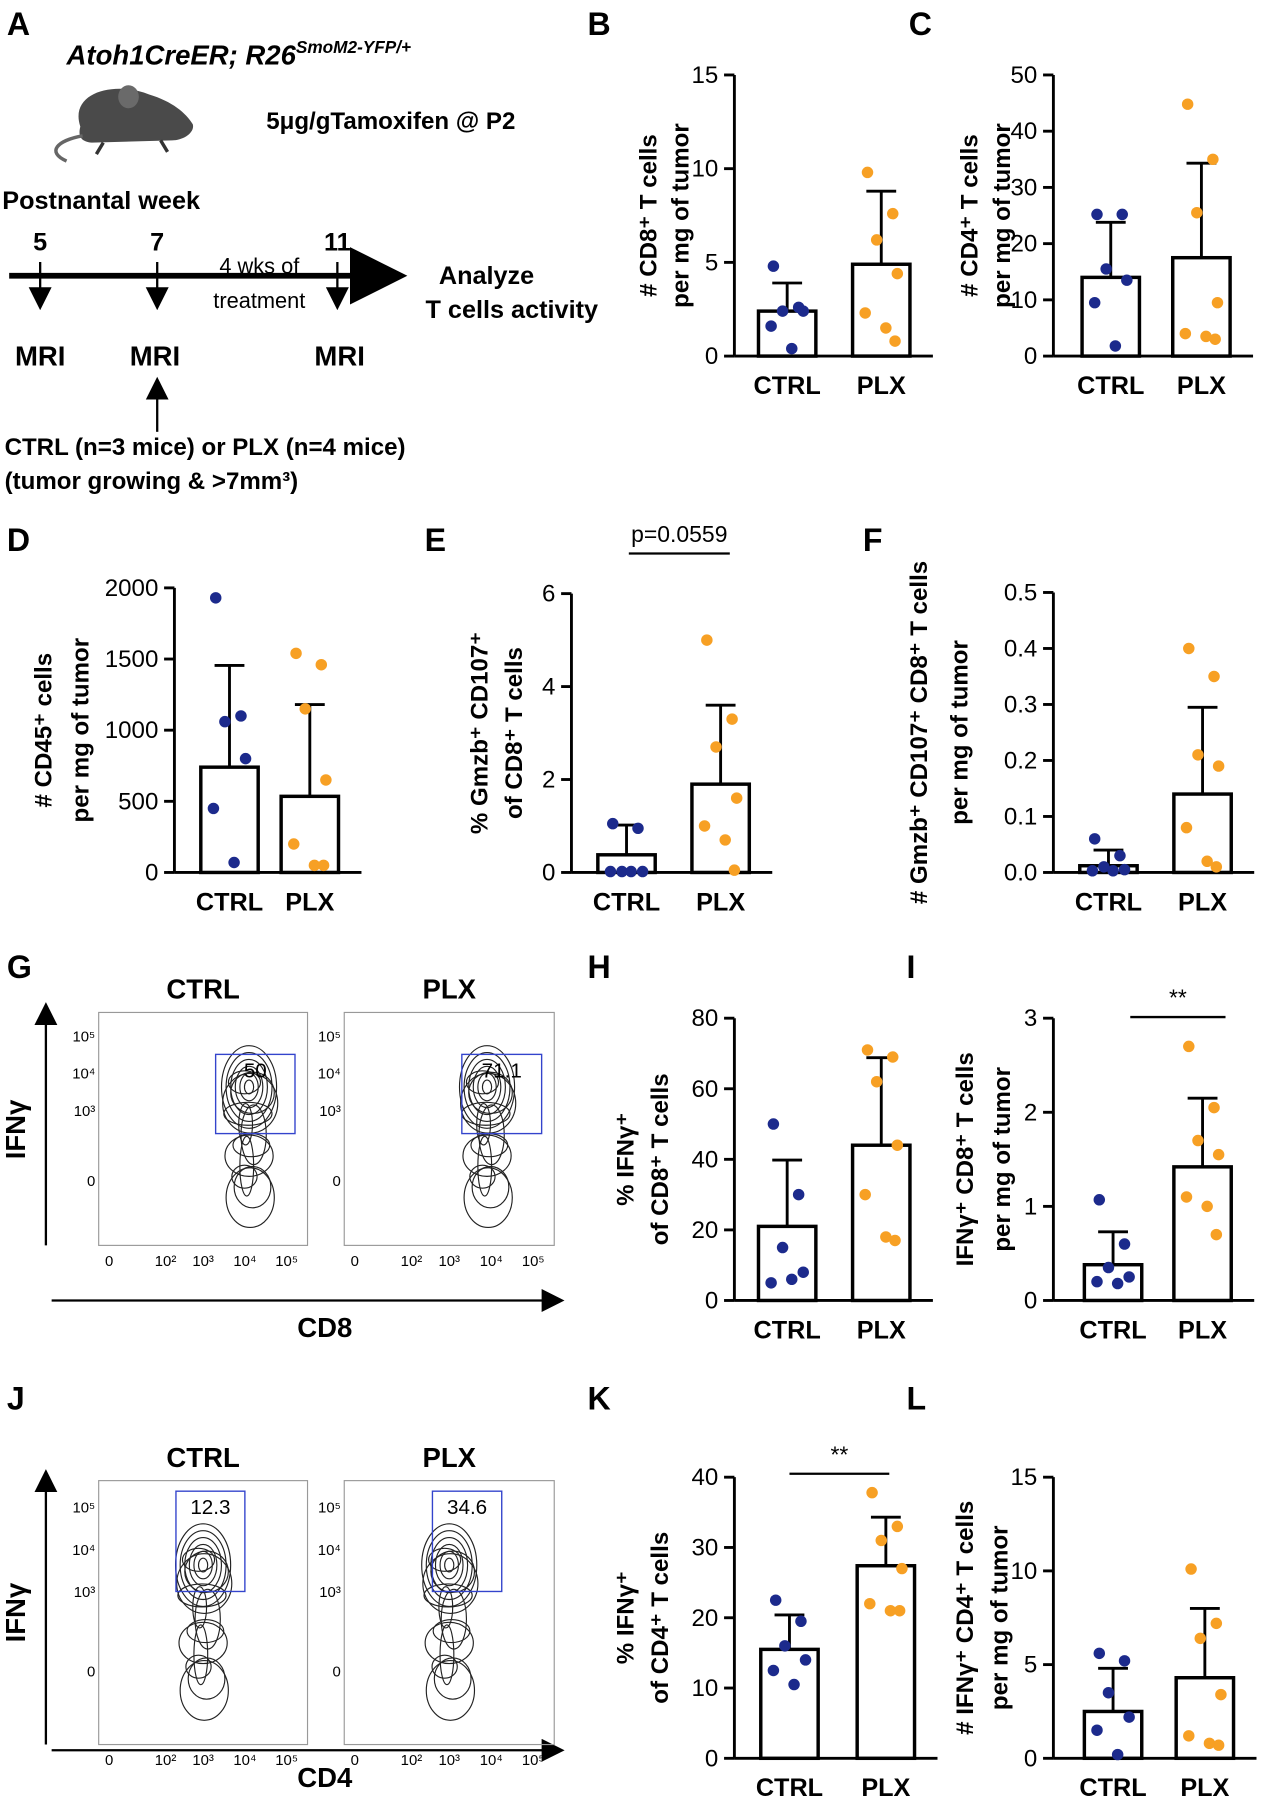 This screenshot has width=1276, height=1800. I want to click on panel-letter: G, so click(19, 967).